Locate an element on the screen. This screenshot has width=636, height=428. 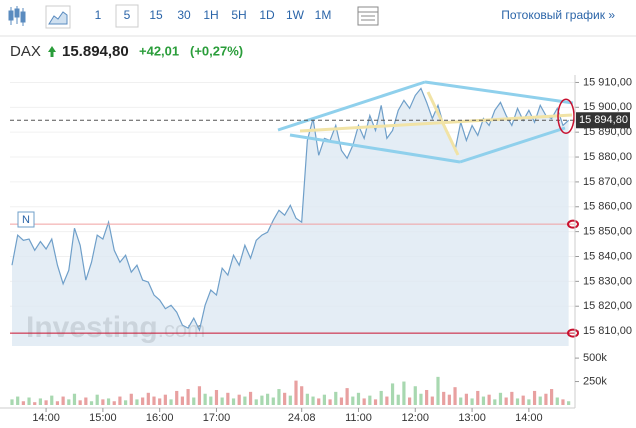
y-tick-label: 15 830,00 is located at coordinates (607, 281).